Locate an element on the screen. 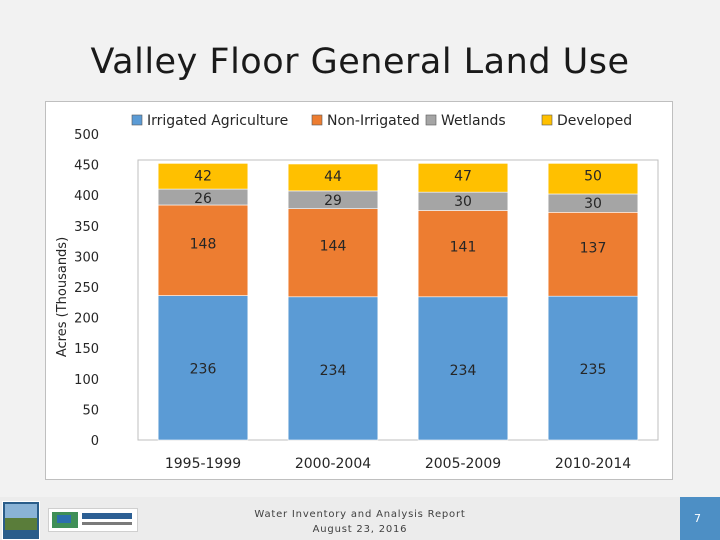  footer-accent is located at coordinates (700, 518).